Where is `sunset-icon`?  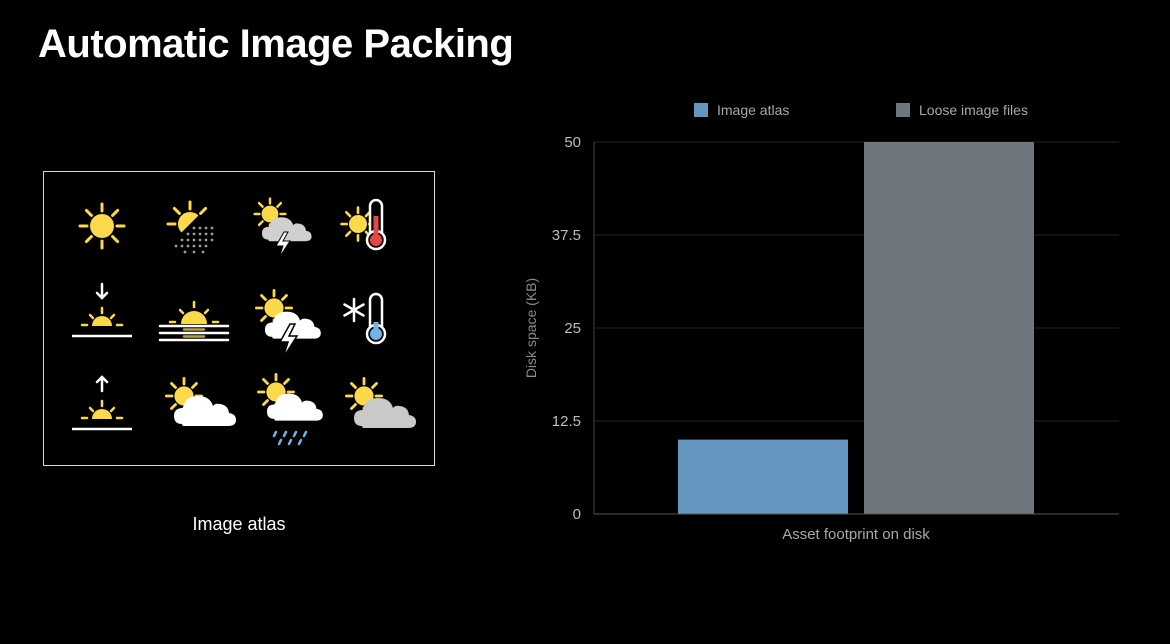 sunset-icon is located at coordinates (102, 310).